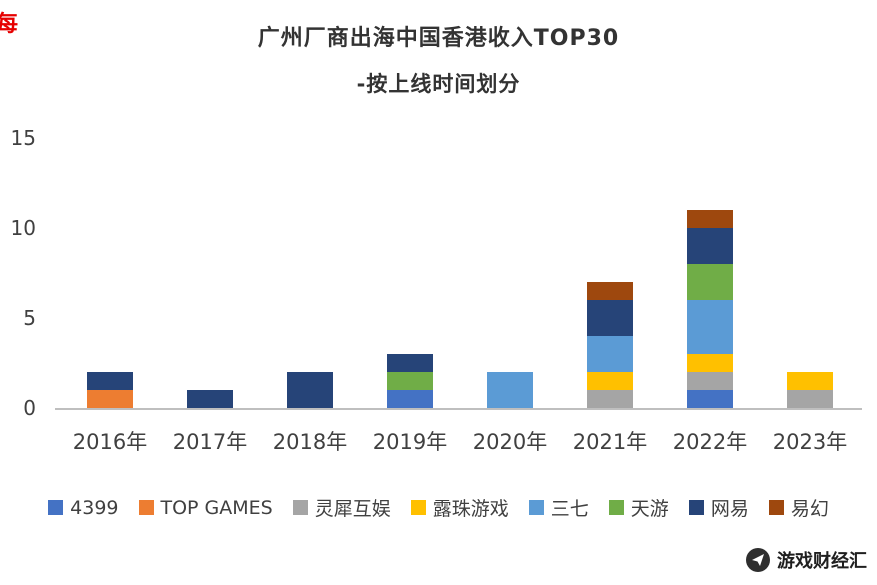 The height and width of the screenshot is (585, 877). What do you see at coordinates (822, 561) in the screenshot?
I see `watermark-text: 游戏财经汇` at bounding box center [822, 561].